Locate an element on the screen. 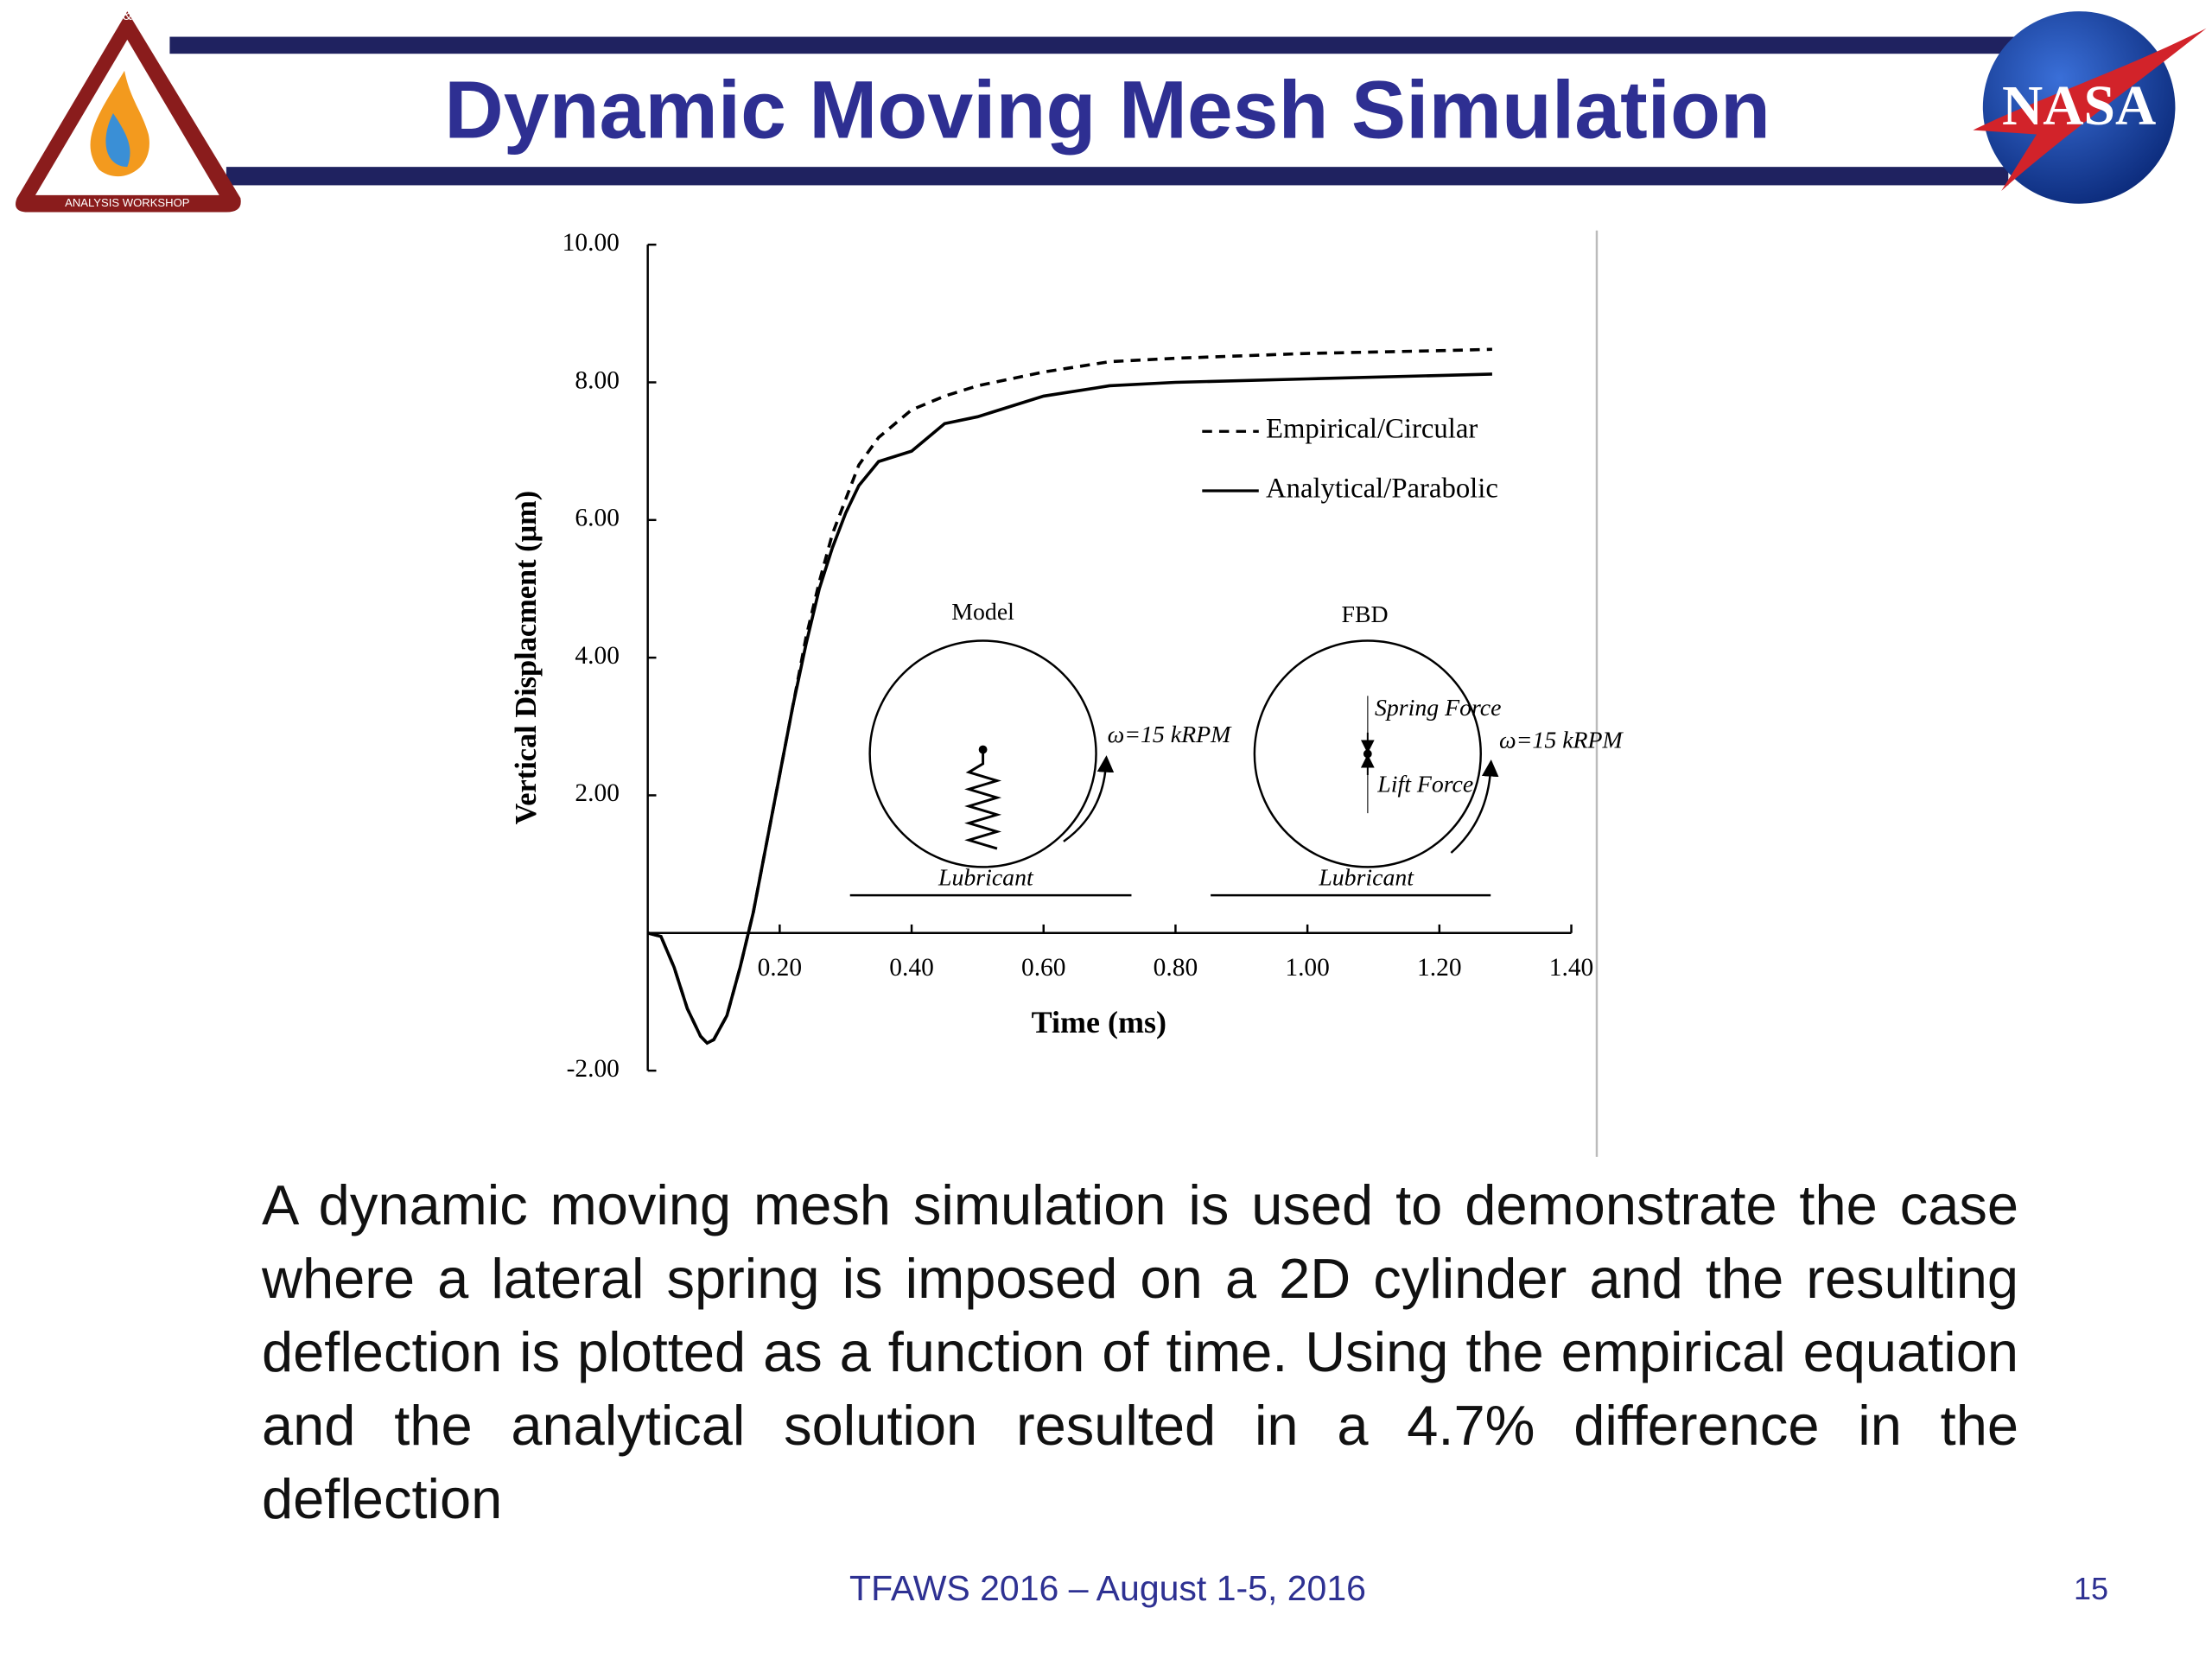 The width and height of the screenshot is (2212, 1659). x-tick-label: 1.20 is located at coordinates (1439, 968).